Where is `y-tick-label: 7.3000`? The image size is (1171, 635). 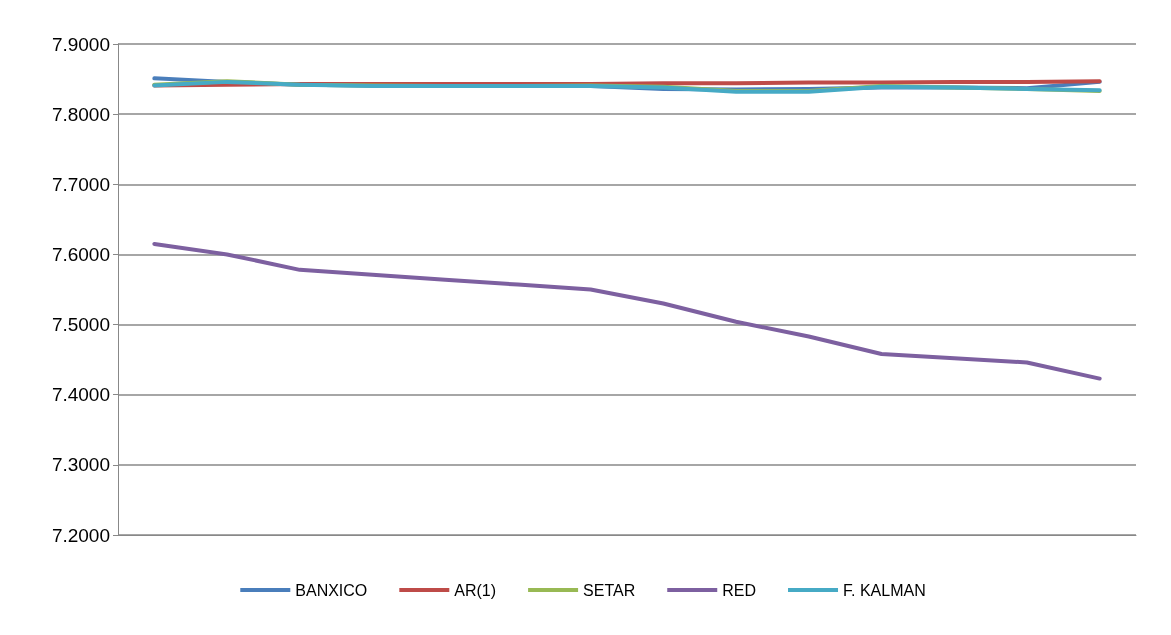 y-tick-label: 7.3000 is located at coordinates (80, 465).